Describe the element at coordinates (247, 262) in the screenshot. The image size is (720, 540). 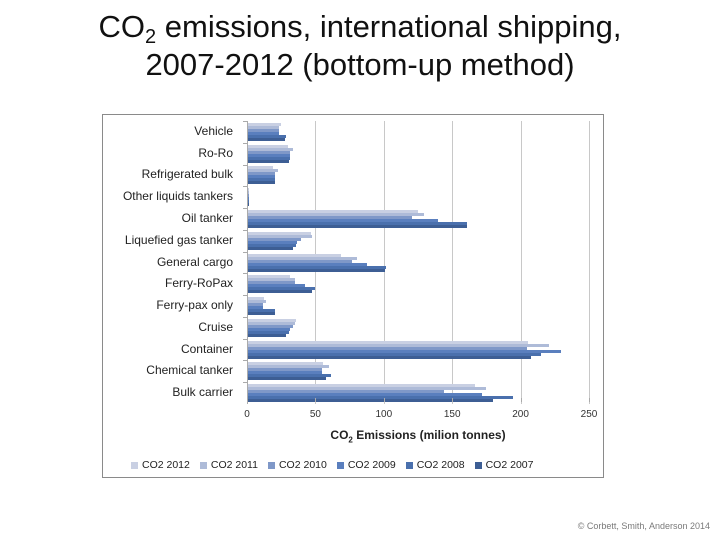
I see `y-axis-line` at that location.